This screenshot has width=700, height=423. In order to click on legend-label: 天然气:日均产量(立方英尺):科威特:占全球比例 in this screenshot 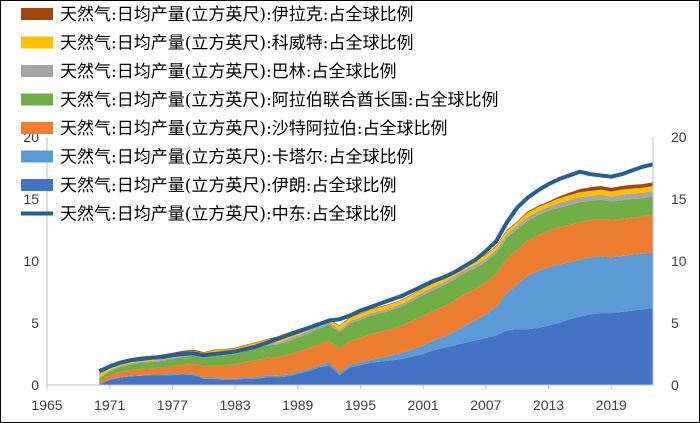, I will do `click(236, 44)`.